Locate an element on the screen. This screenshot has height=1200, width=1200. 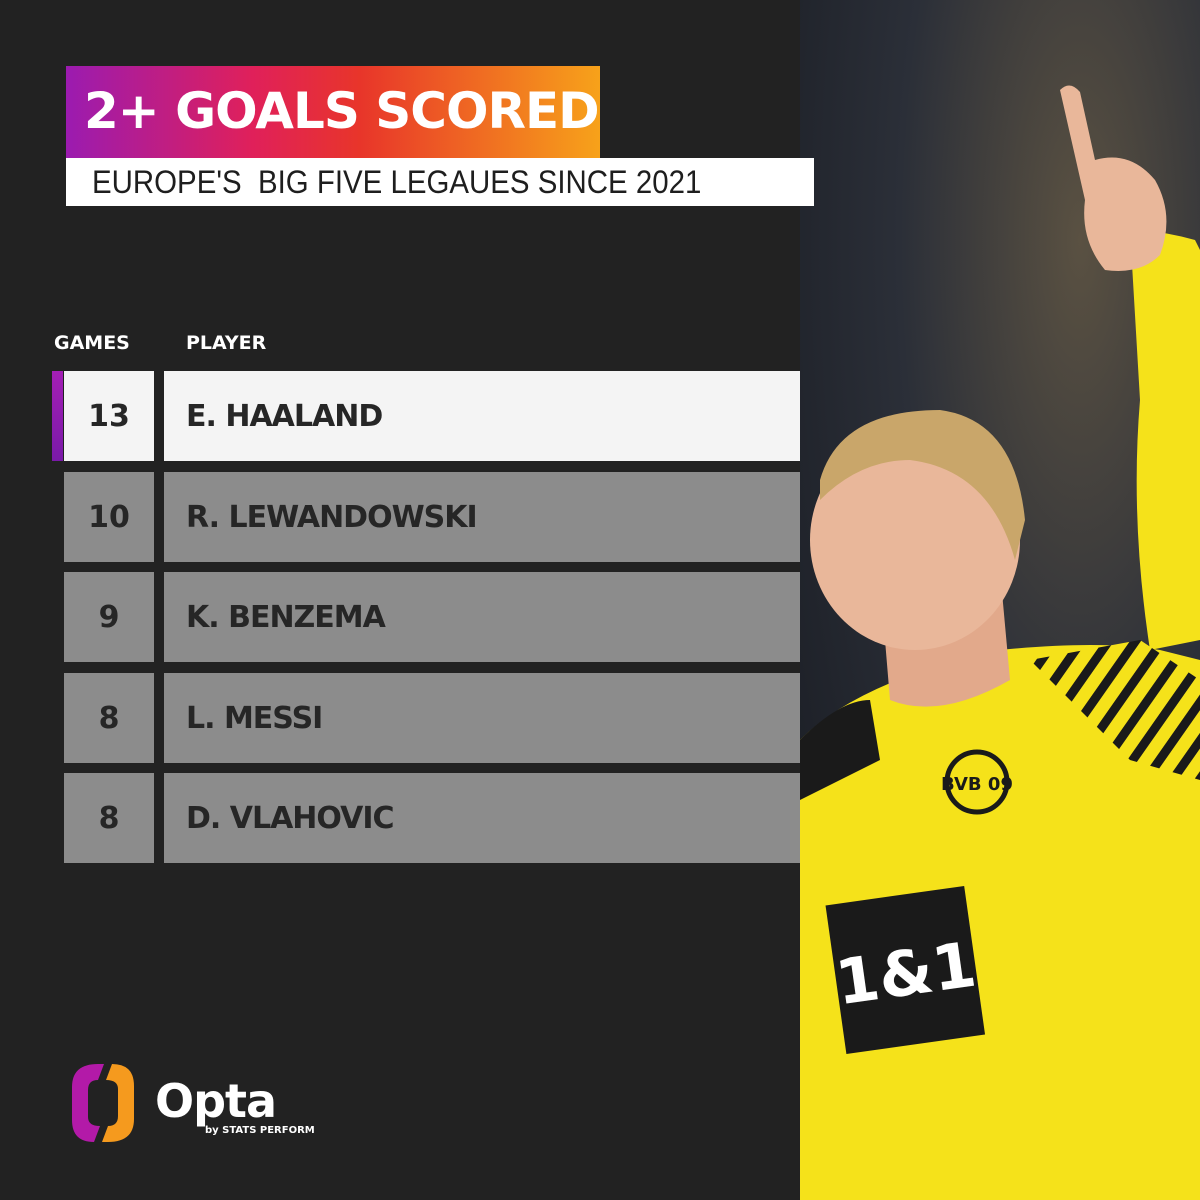
player-cell: D. VLAHOVIC is located at coordinates (482, 818).